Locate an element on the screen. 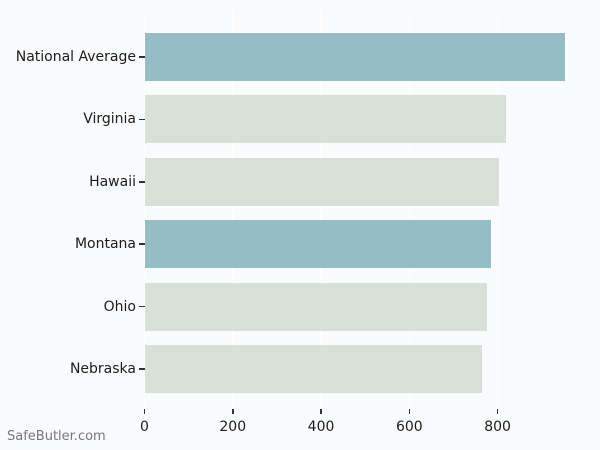  category-label: National Average is located at coordinates (75, 57).